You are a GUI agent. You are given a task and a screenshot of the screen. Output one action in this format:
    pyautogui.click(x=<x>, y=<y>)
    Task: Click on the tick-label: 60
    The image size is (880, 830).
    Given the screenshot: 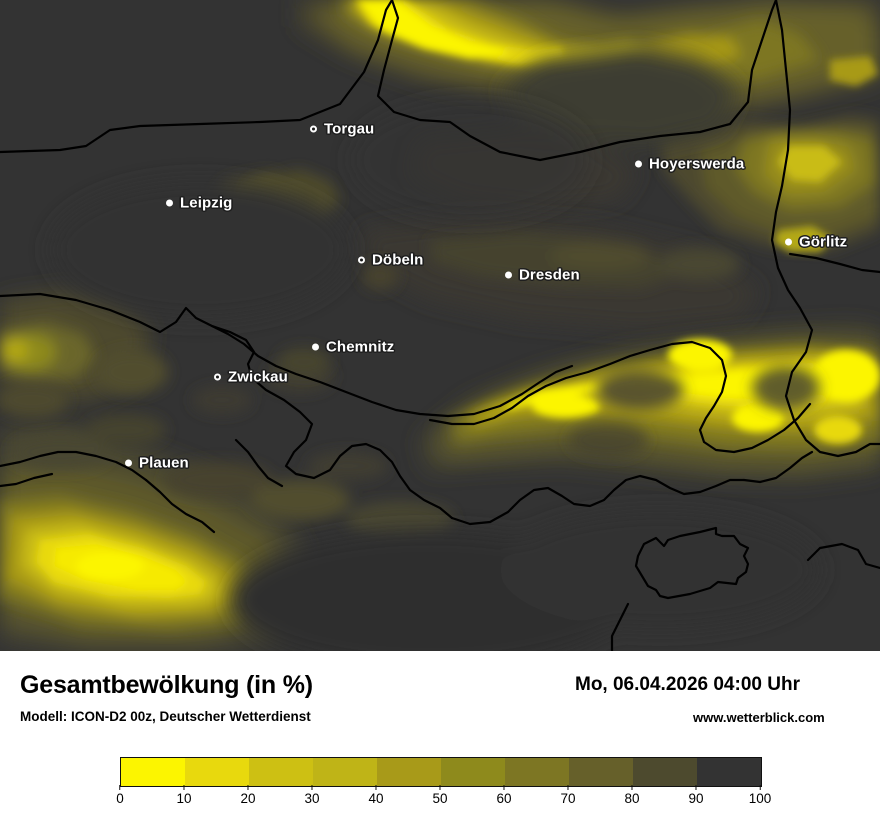 What is the action you would take?
    pyautogui.click(x=504, y=798)
    